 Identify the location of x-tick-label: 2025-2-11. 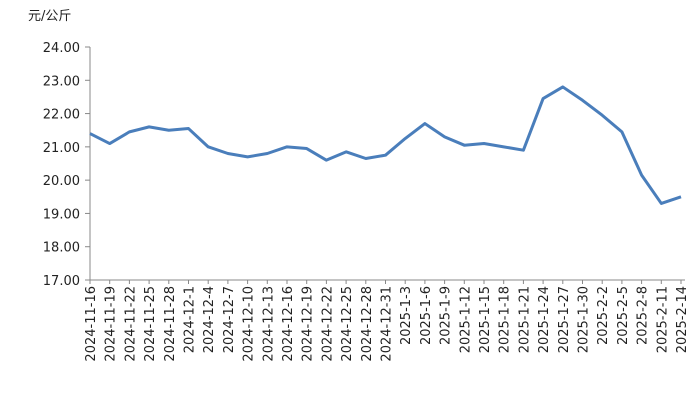
(662, 319).